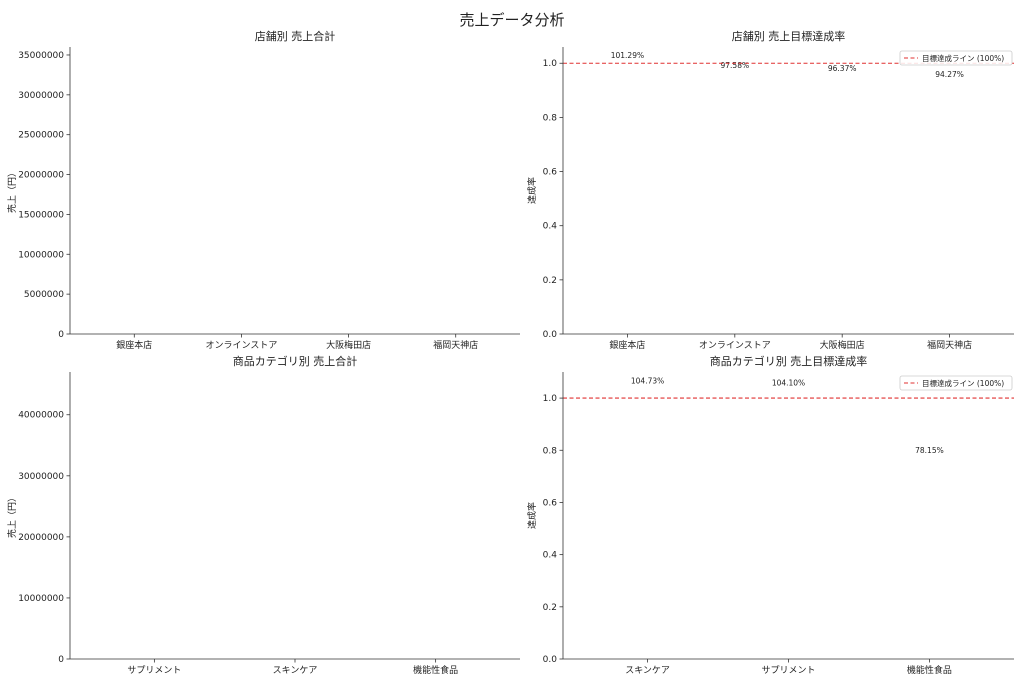  Describe the element at coordinates (41, 255) in the screenshot. I see `y-tick-label-3: 10000000` at that location.